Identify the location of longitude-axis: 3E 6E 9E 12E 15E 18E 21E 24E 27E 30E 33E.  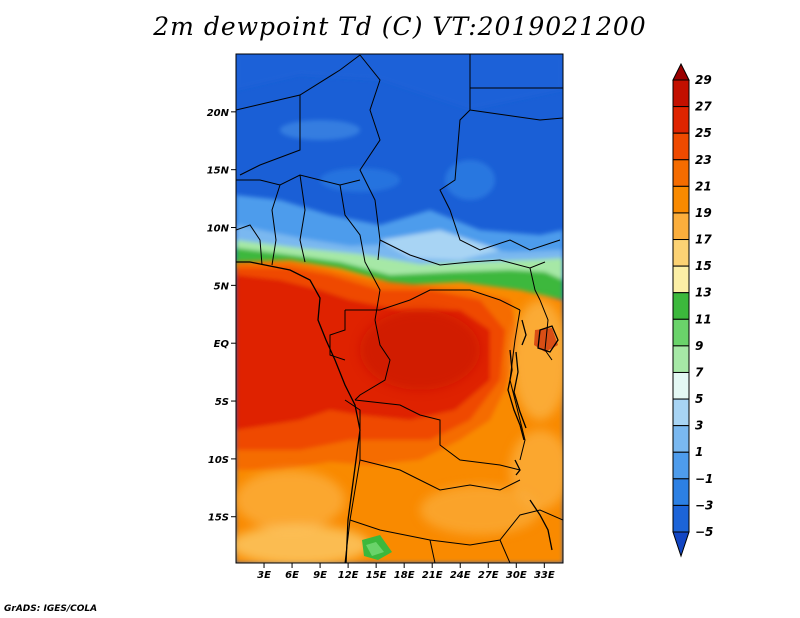
(406, 572).